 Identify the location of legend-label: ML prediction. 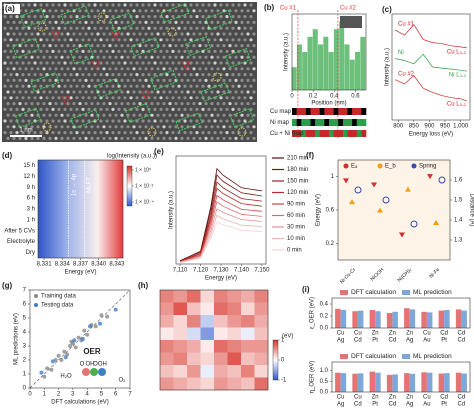
(432, 292).